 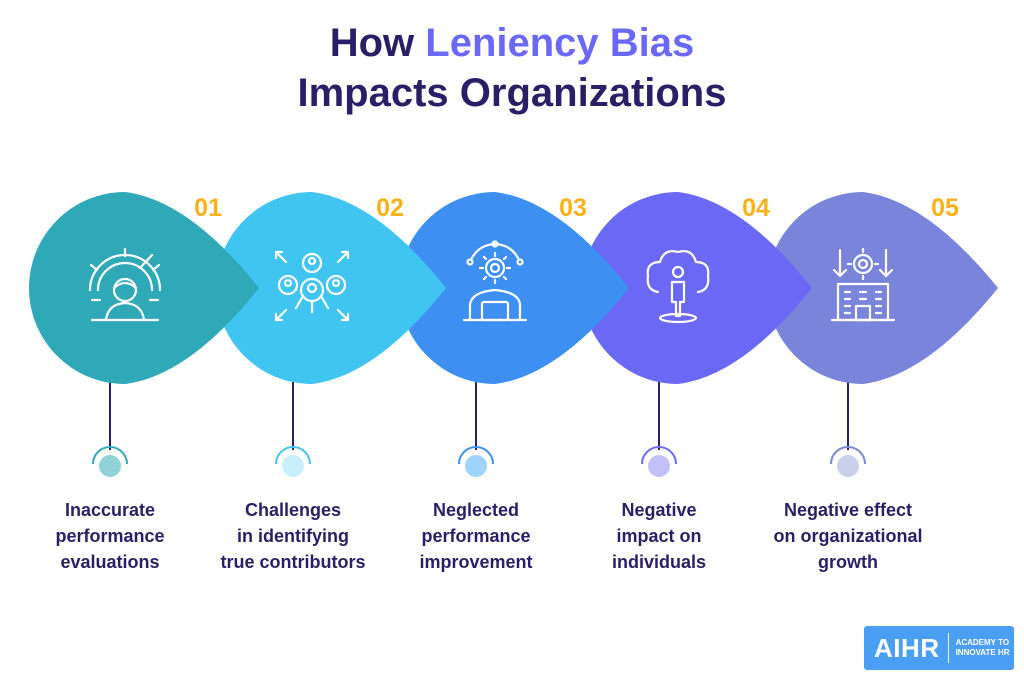 I want to click on title-line-2: Impacts Organizations, so click(x=512, y=93).